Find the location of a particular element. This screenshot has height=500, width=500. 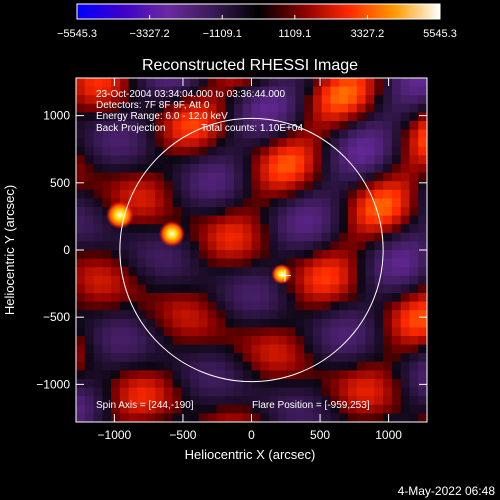

y-tick-label: 0 is located at coordinates (66, 250).